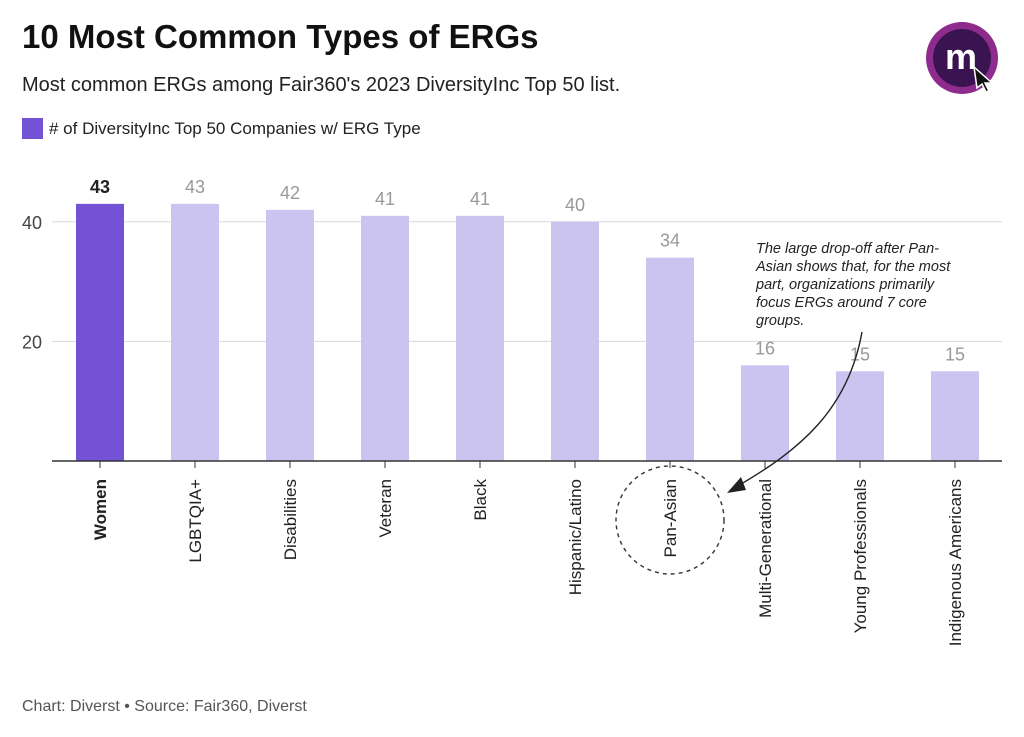 Image resolution: width=1024 pixels, height=737 pixels. Describe the element at coordinates (32, 342) in the screenshot. I see `y-tick-label: 20` at that location.